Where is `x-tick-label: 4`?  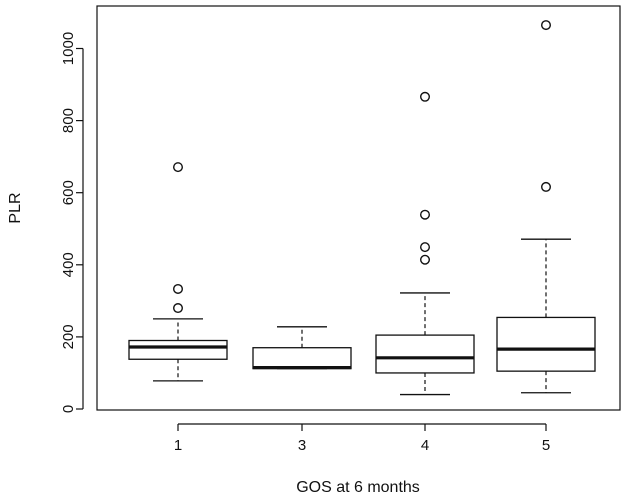 x-tick-label: 4 is located at coordinates (425, 445).